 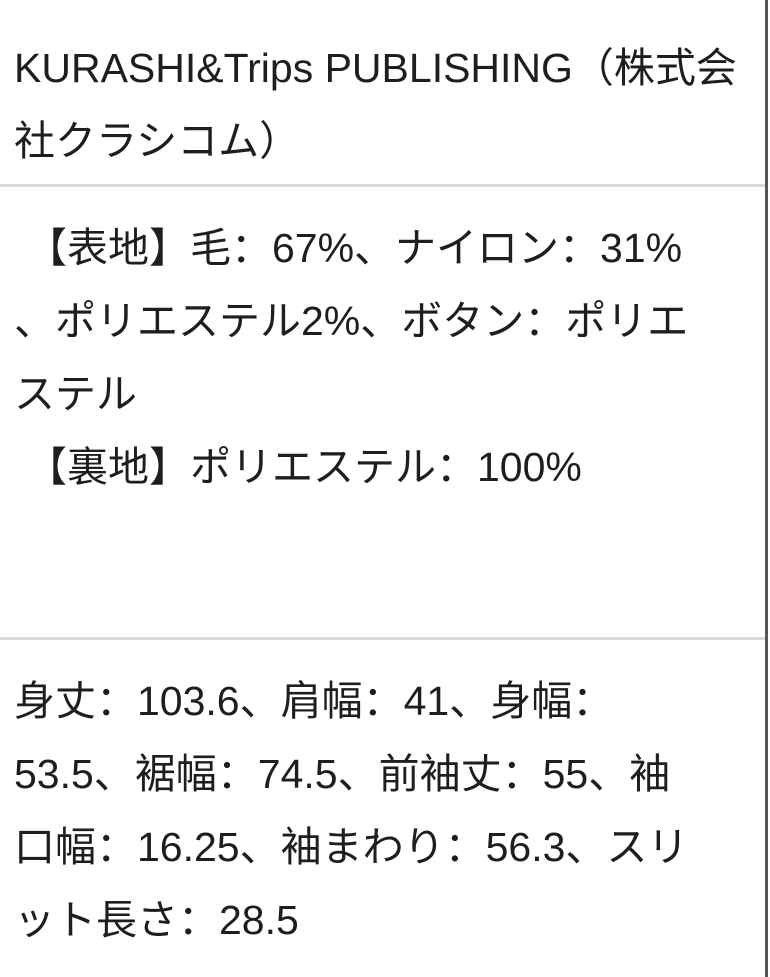 What do you see at coordinates (156, 920) in the screenshot?
I see `measurements-line-4: ット長さ：28.5` at bounding box center [156, 920].